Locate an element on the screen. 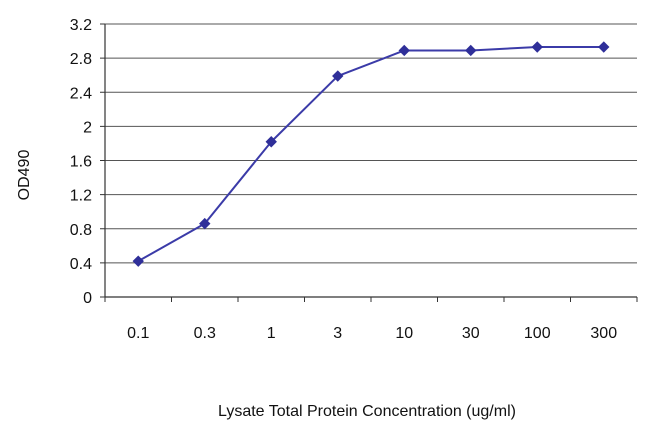 The width and height of the screenshot is (650, 446). y-axis-title: OD490 is located at coordinates (24, 175).